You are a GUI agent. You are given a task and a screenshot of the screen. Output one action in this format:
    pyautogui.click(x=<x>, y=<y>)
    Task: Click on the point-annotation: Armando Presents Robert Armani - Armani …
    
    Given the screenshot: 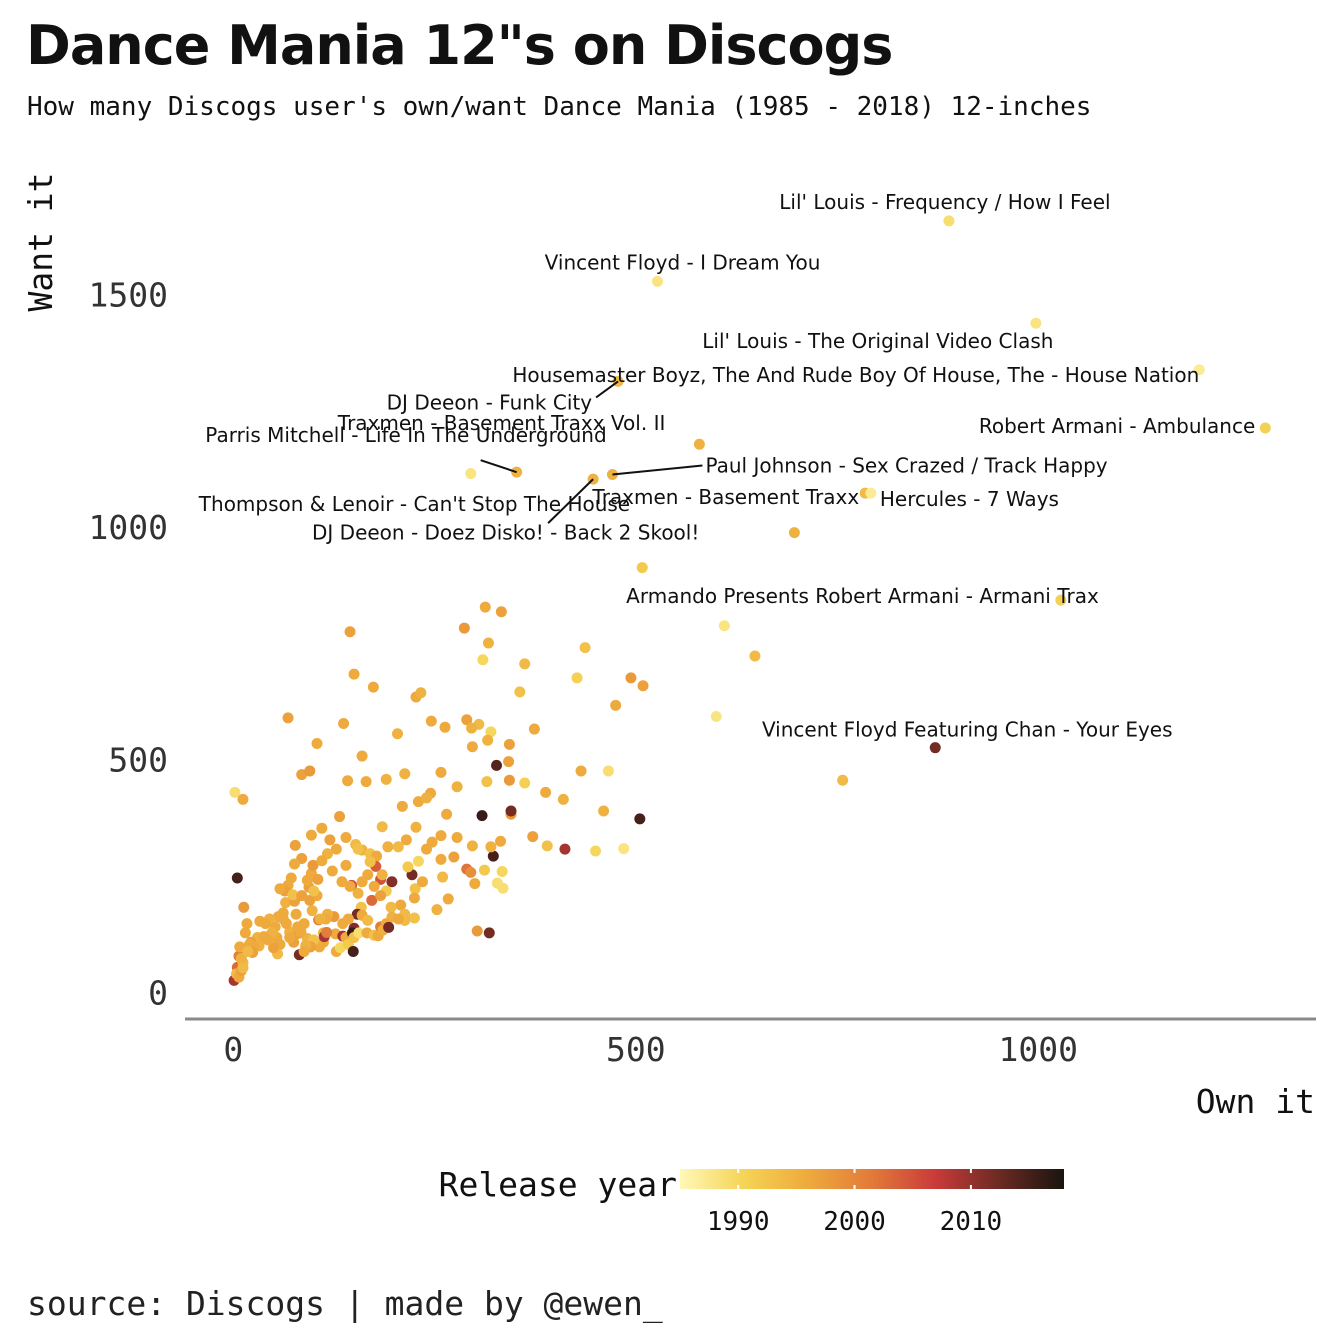 What is the action you would take?
    pyautogui.click(x=862, y=596)
    